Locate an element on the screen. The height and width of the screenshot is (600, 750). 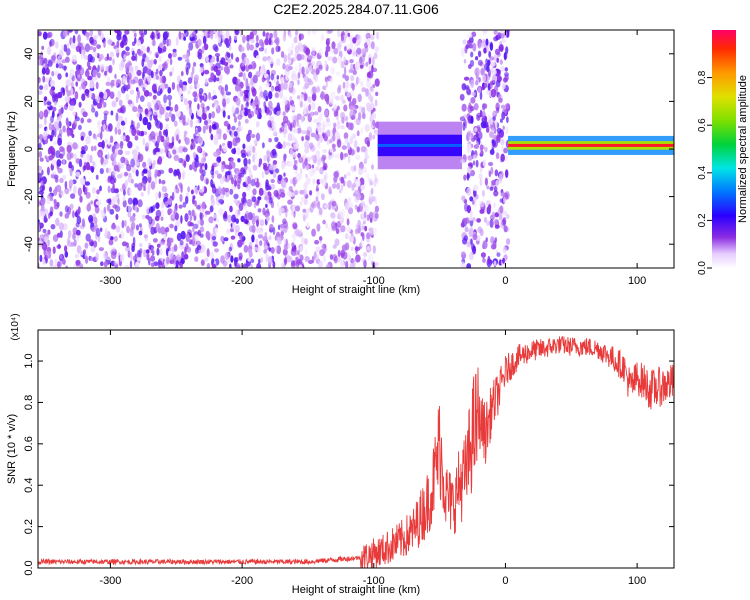
colorbar-tick-label: 0.2 is located at coordinates (702, 220).